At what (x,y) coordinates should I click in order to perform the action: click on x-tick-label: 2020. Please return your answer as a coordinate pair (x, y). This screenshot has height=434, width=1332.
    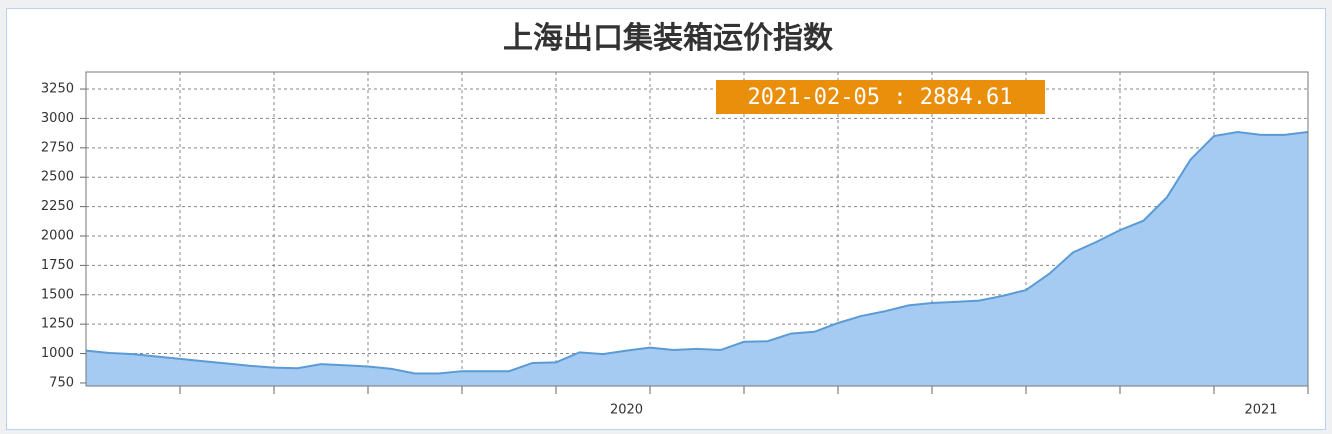
    Looking at the image, I should click on (626, 410).